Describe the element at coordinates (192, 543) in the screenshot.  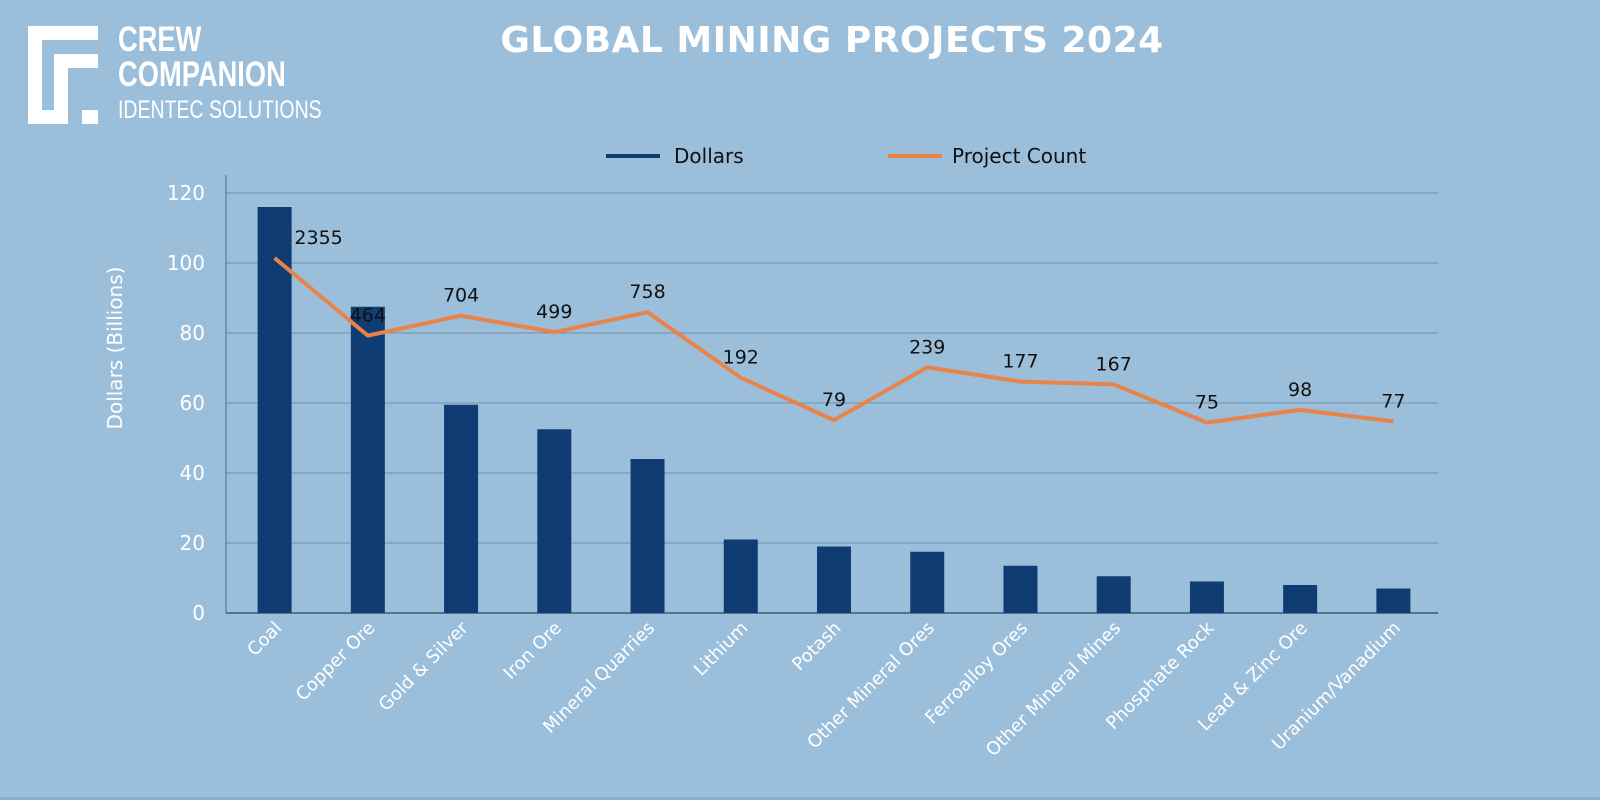
I see `y-tick-label: 20` at that location.